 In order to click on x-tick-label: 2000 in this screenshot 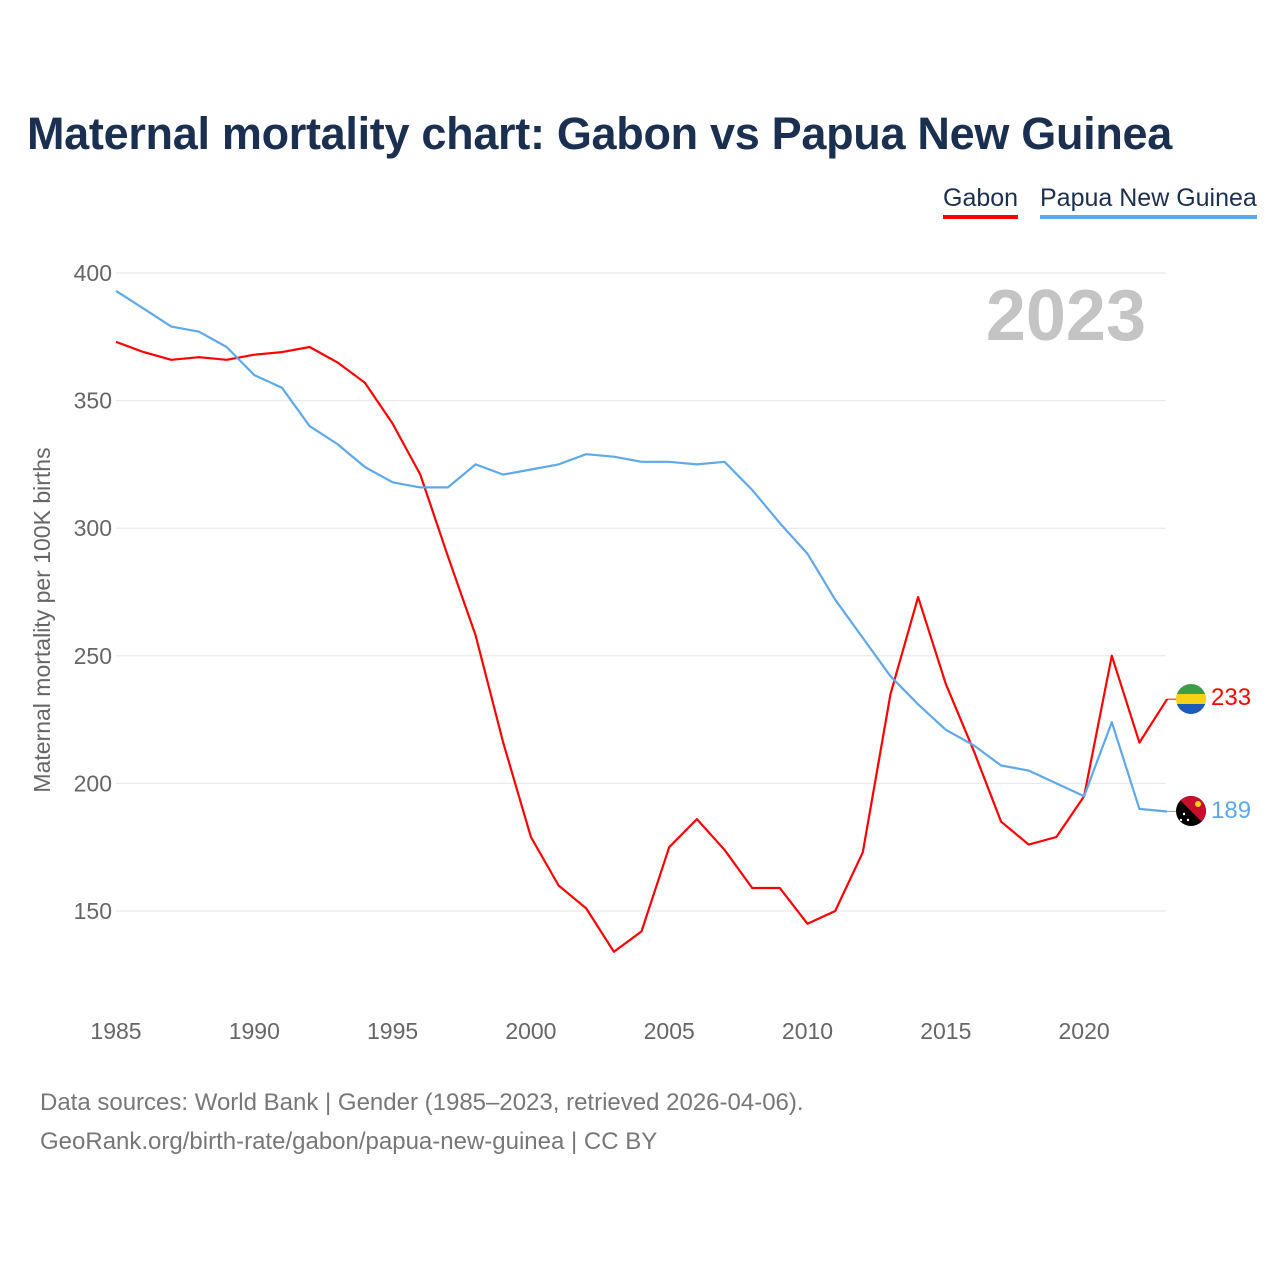, I will do `click(530, 1031)`.